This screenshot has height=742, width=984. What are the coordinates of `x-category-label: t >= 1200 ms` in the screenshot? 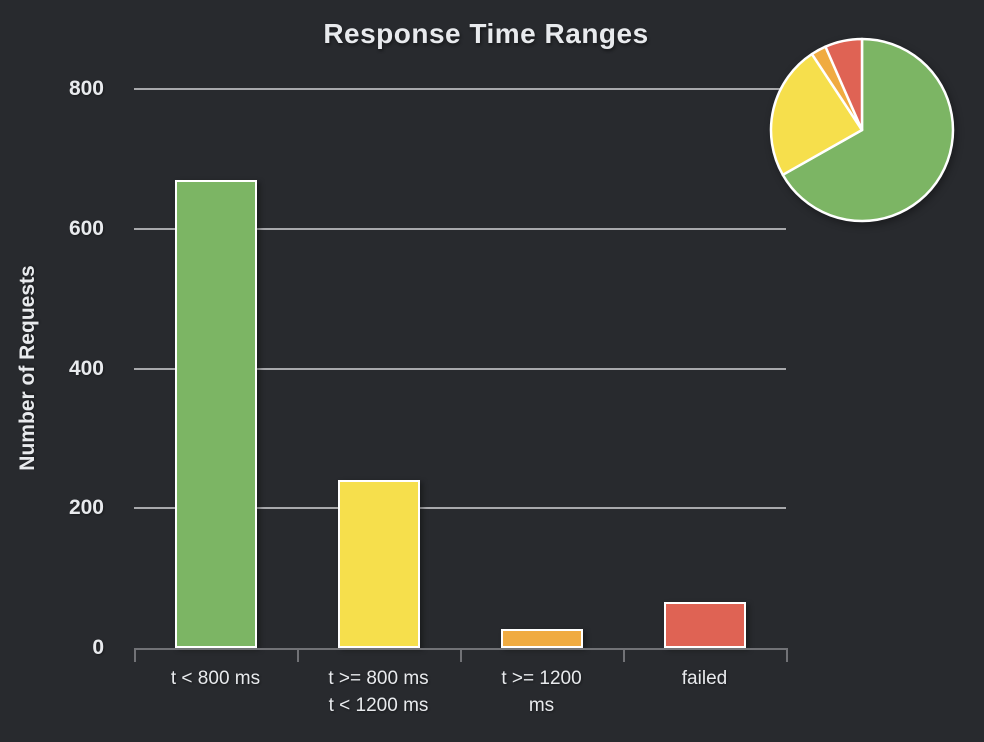 It's located at (541, 692).